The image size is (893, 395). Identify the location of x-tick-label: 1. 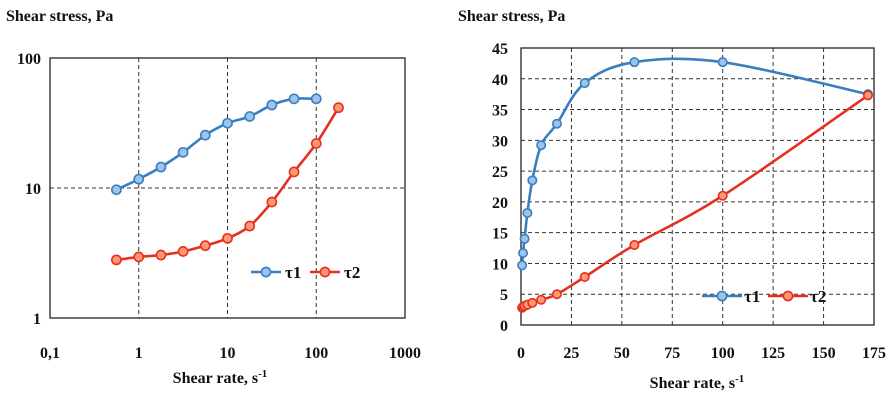
(139, 353).